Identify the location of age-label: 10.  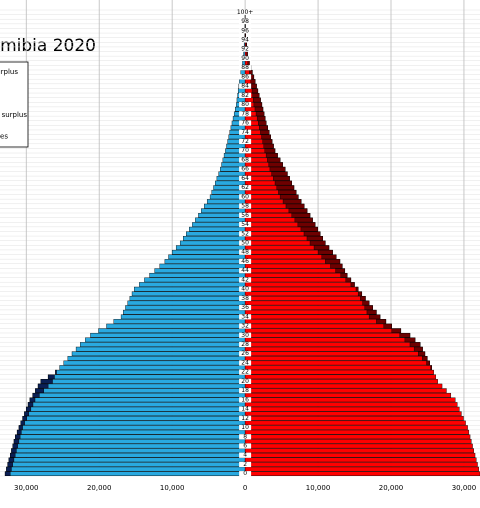
(245, 427).